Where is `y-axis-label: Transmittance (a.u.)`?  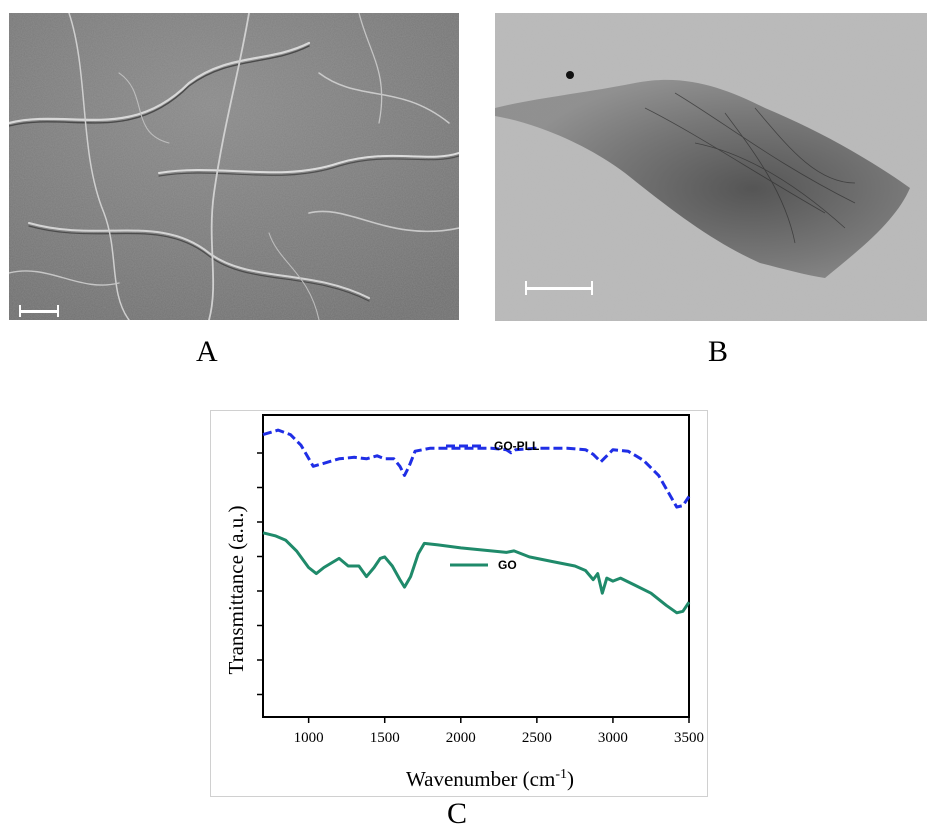
y-axis-label: Transmittance (a.u.) is located at coordinates (236, 590).